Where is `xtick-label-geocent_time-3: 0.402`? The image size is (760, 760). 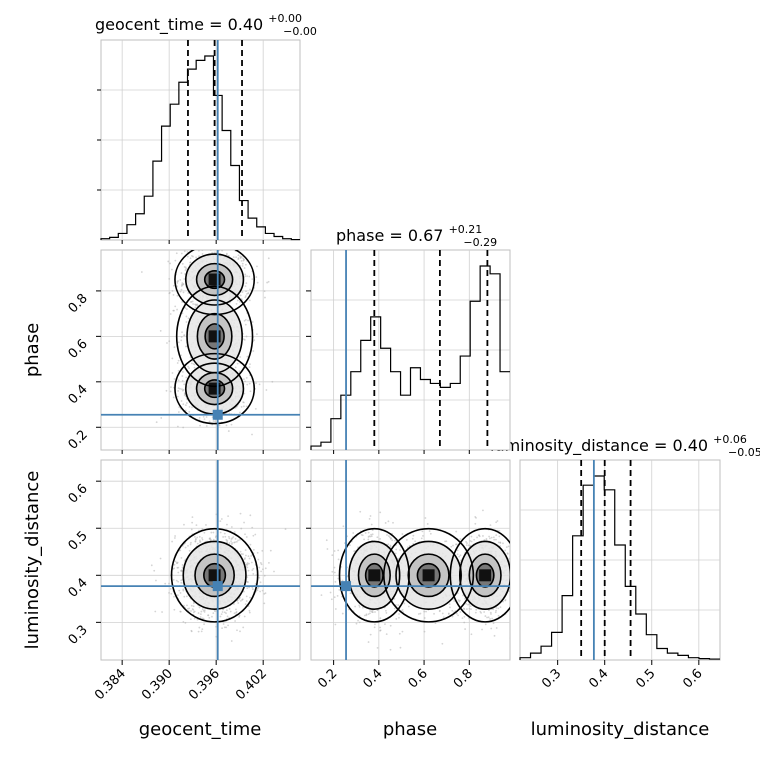 xtick-label-geocent_time-3: 0.402 is located at coordinates (251, 684).